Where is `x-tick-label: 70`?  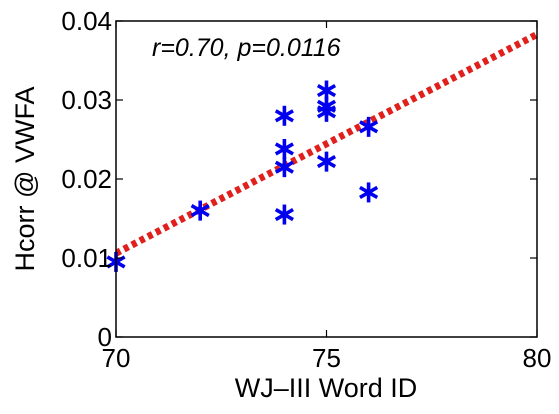 x-tick-label: 70 is located at coordinates (116, 358).